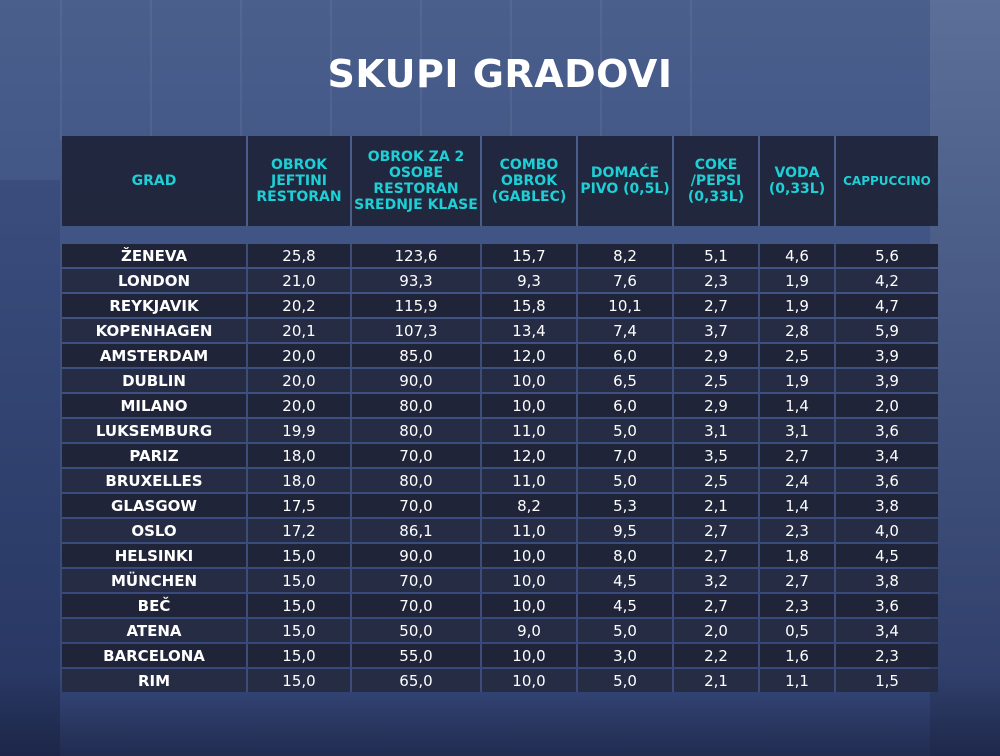 Image resolution: width=1000 pixels, height=756 pixels. Describe the element at coordinates (155, 355) in the screenshot. I see `city-name-cell: AMSTERDAM` at that location.